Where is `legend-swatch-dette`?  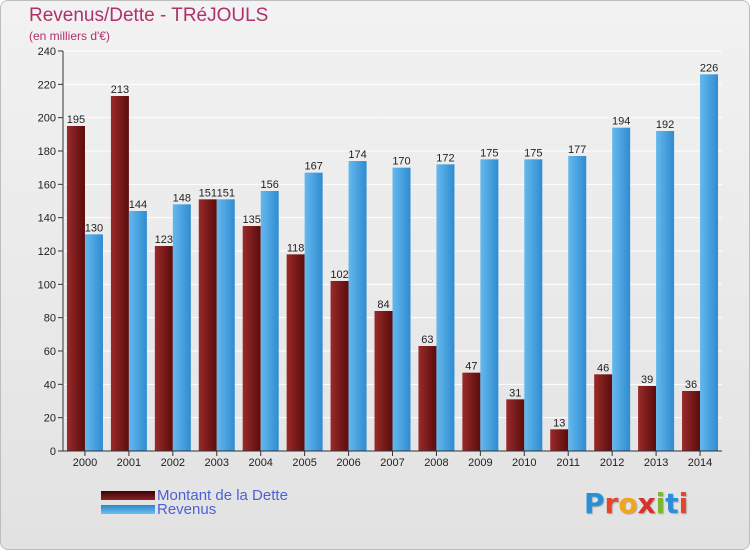
legend-swatch-dette is located at coordinates (128, 495).